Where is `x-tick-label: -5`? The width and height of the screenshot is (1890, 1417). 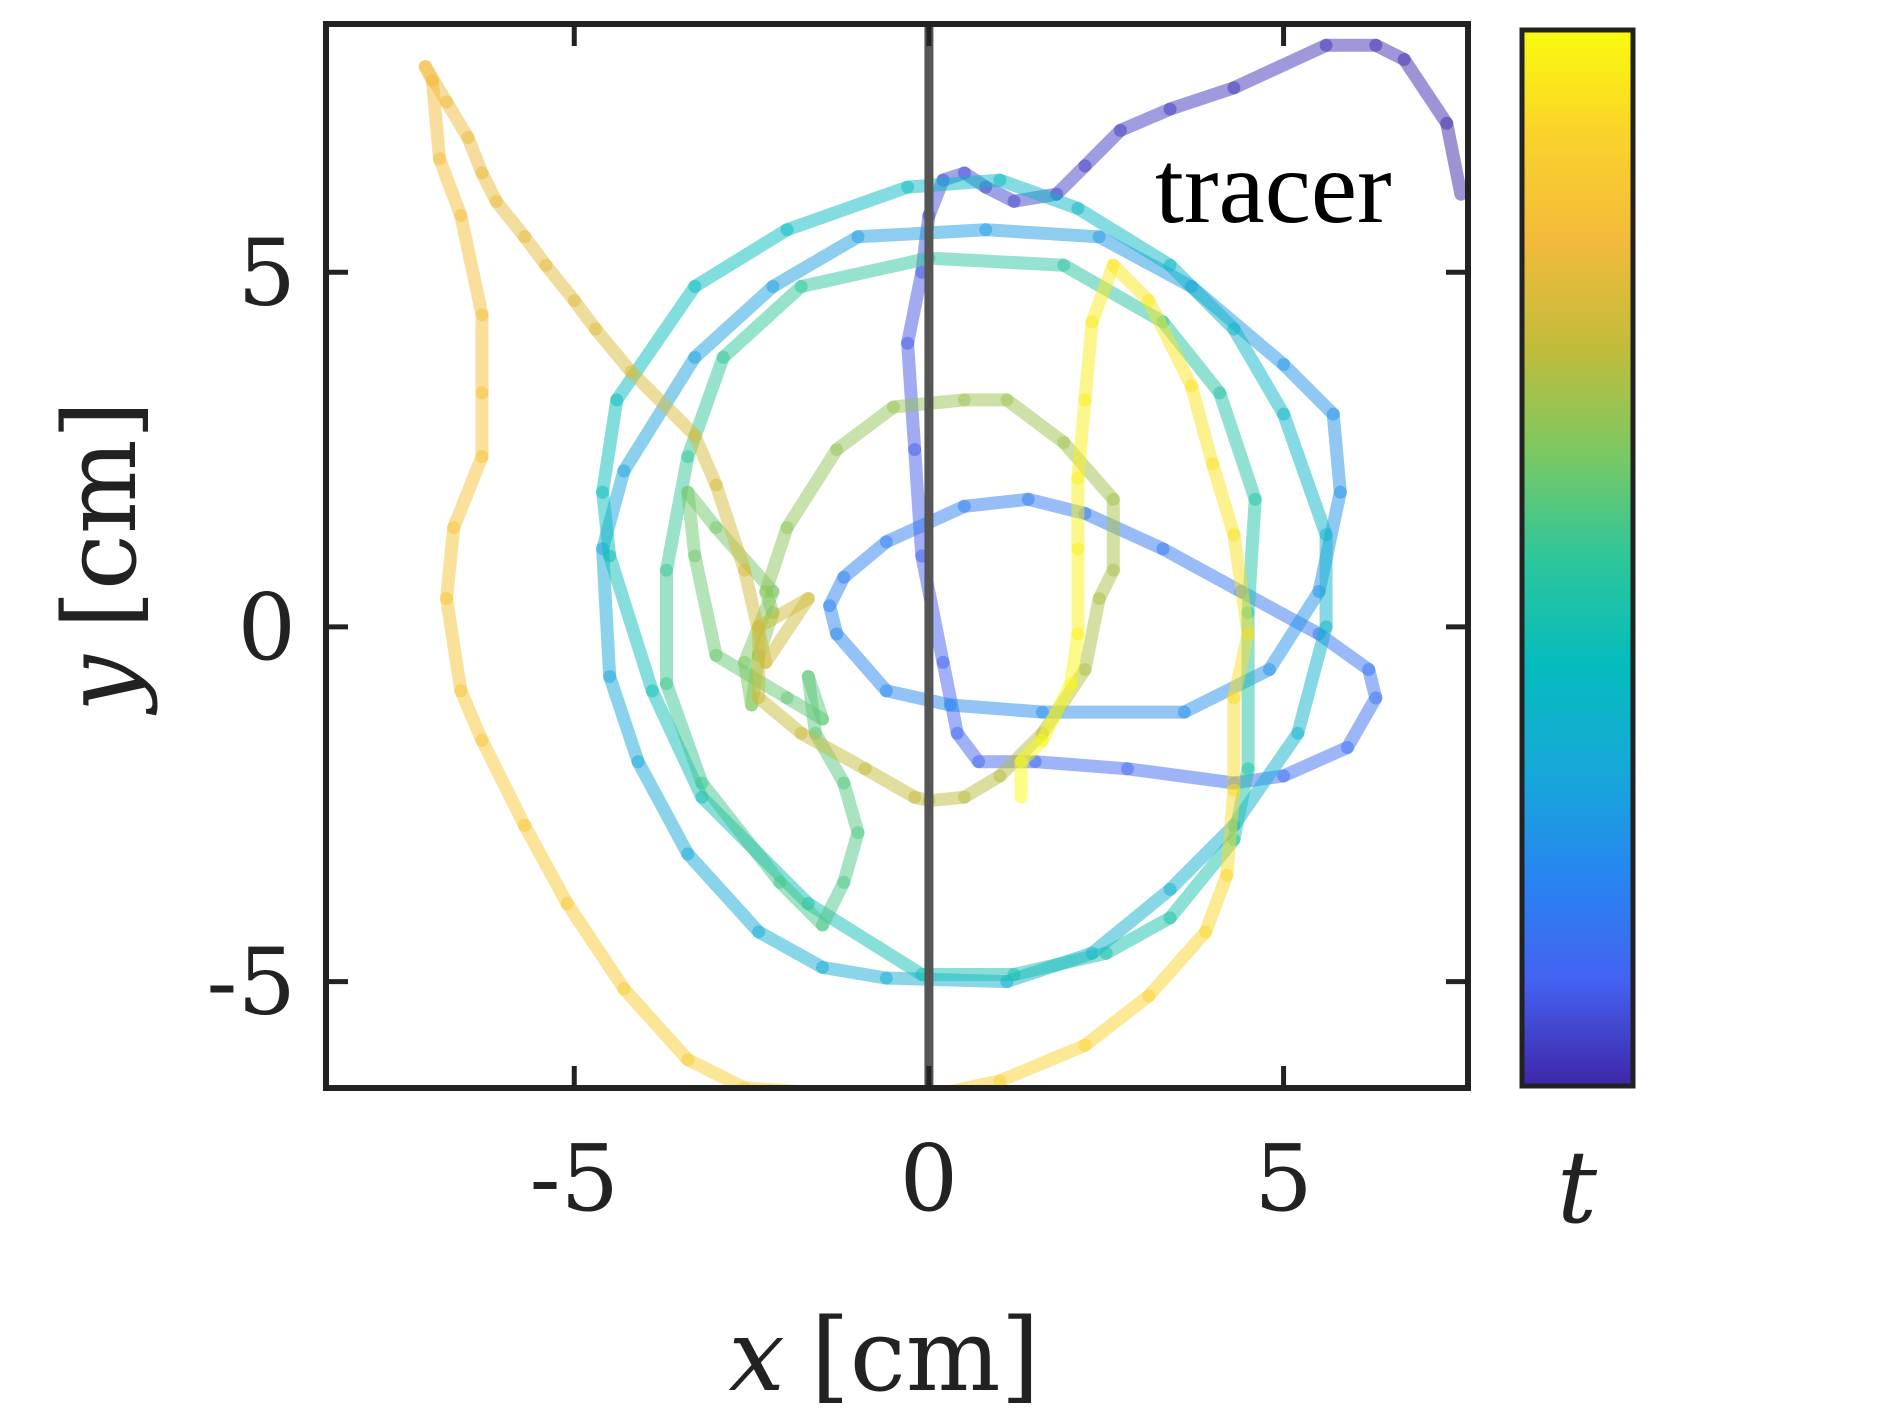
x-tick-label: -5 is located at coordinates (574, 1178).